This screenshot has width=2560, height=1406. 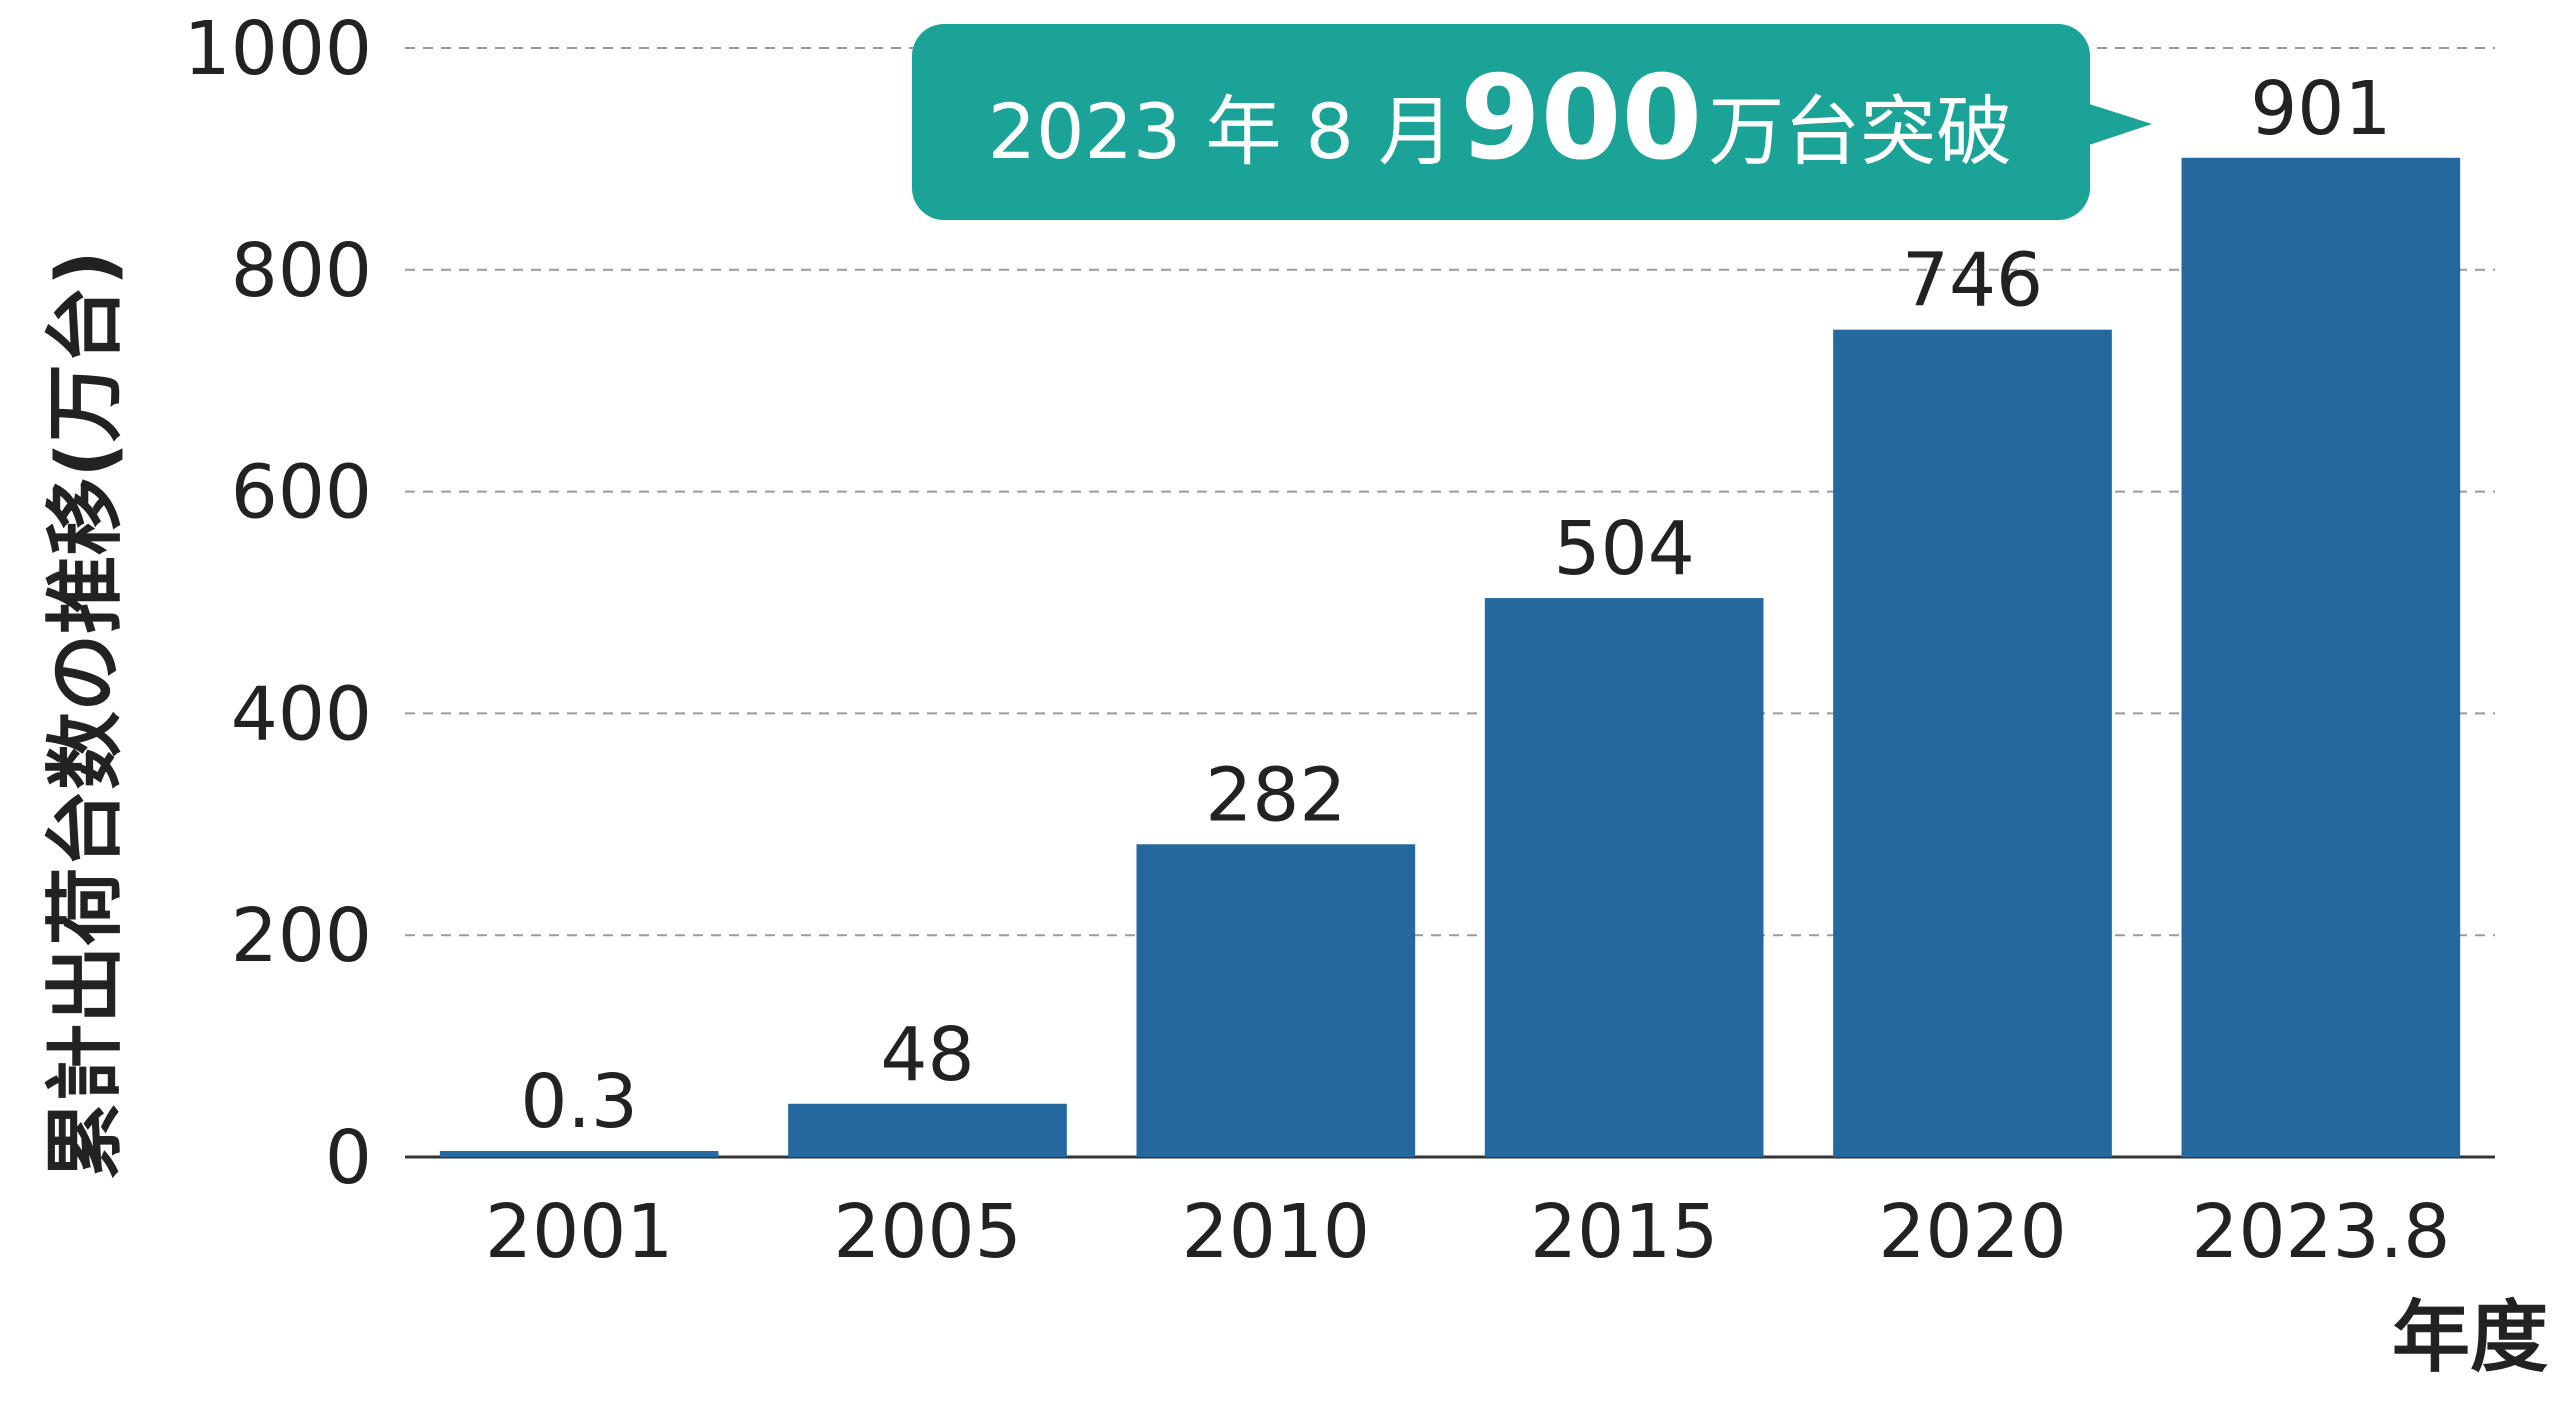 What do you see at coordinates (301, 271) in the screenshot?
I see `y-tick-label: 800` at bounding box center [301, 271].